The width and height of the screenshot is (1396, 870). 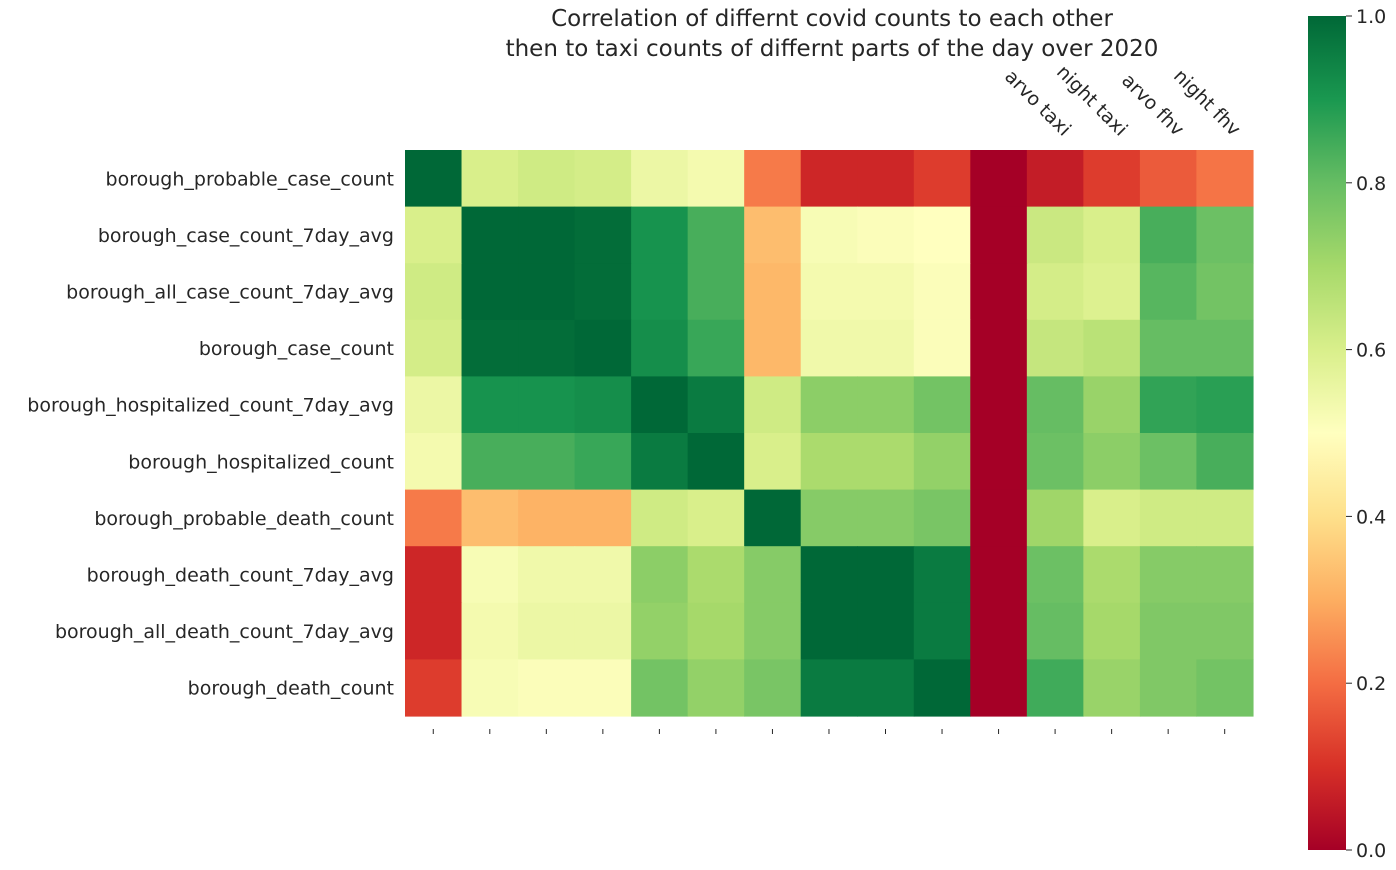 I want to click on row-label: borough_all_death_count_7day_avg, so click(x=224, y=632).